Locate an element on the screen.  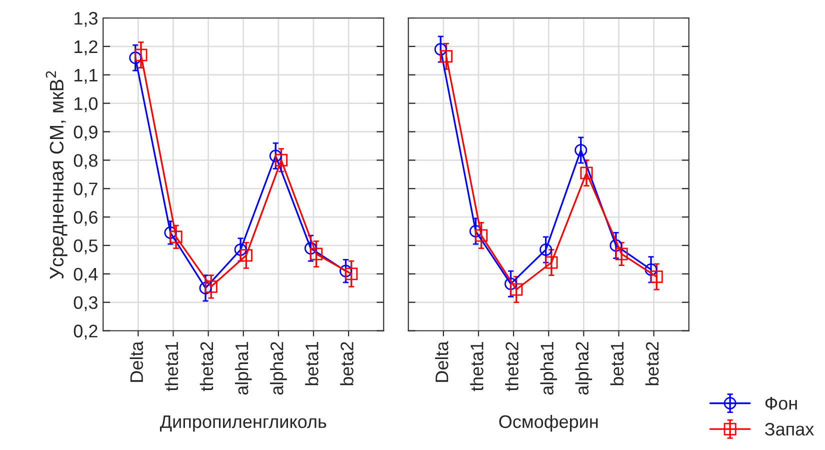
y-tick-label: 0,4 is located at coordinates (86, 275).